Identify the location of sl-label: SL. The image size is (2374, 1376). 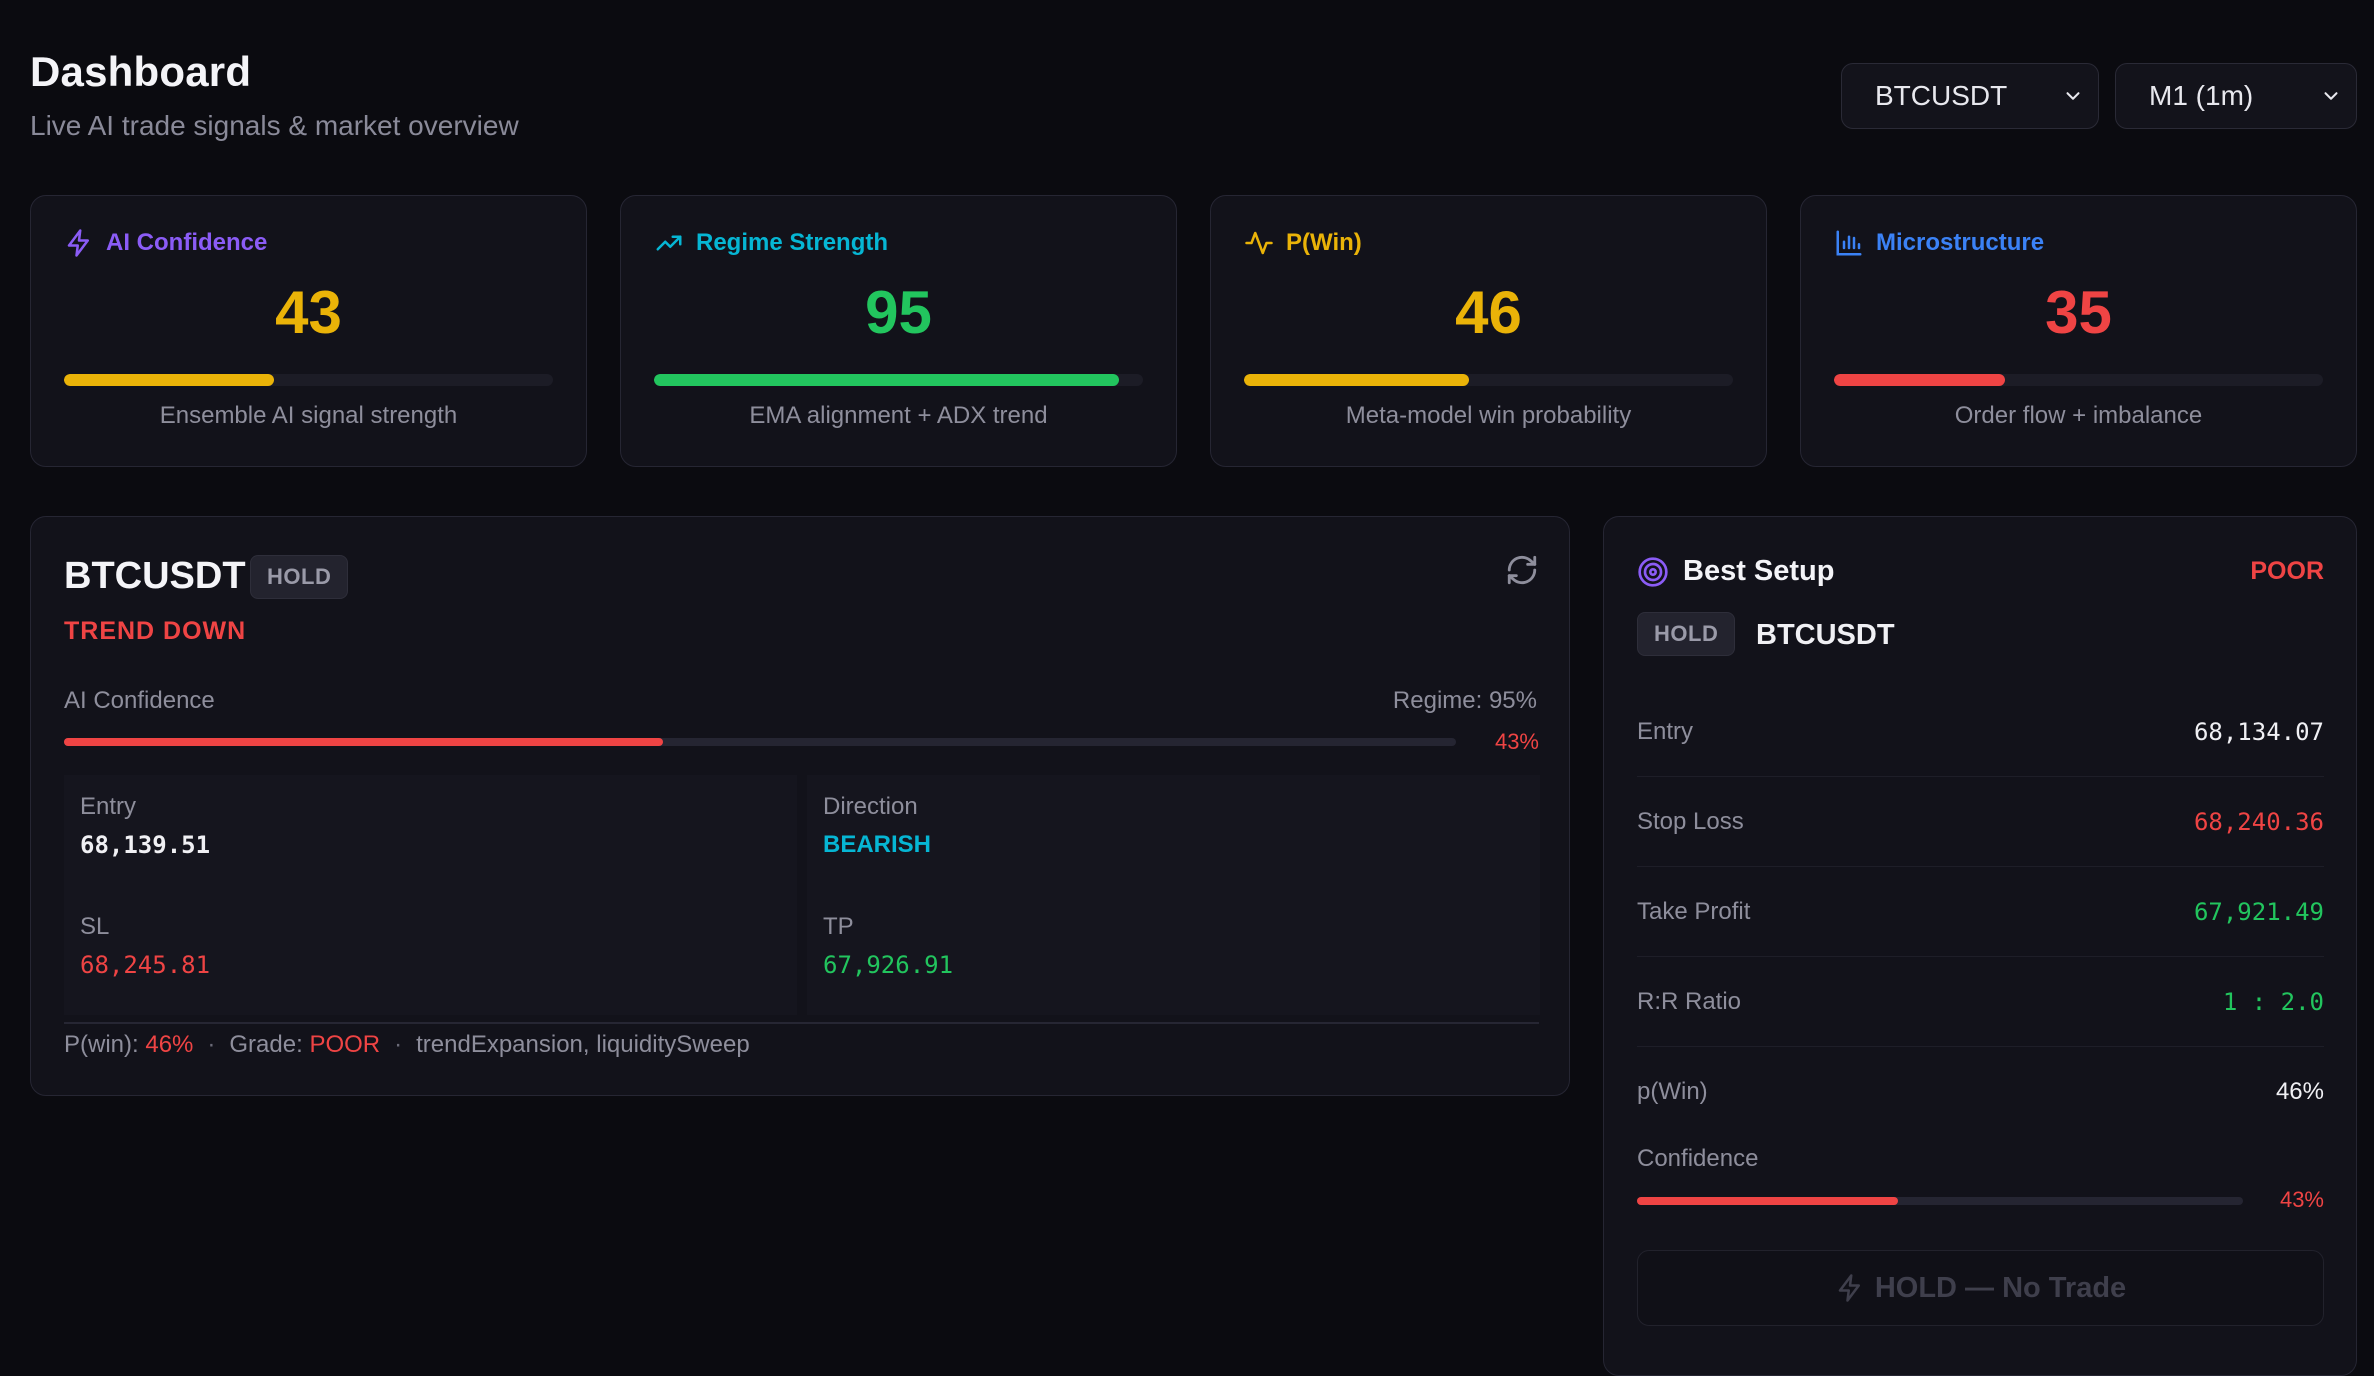
(95, 926).